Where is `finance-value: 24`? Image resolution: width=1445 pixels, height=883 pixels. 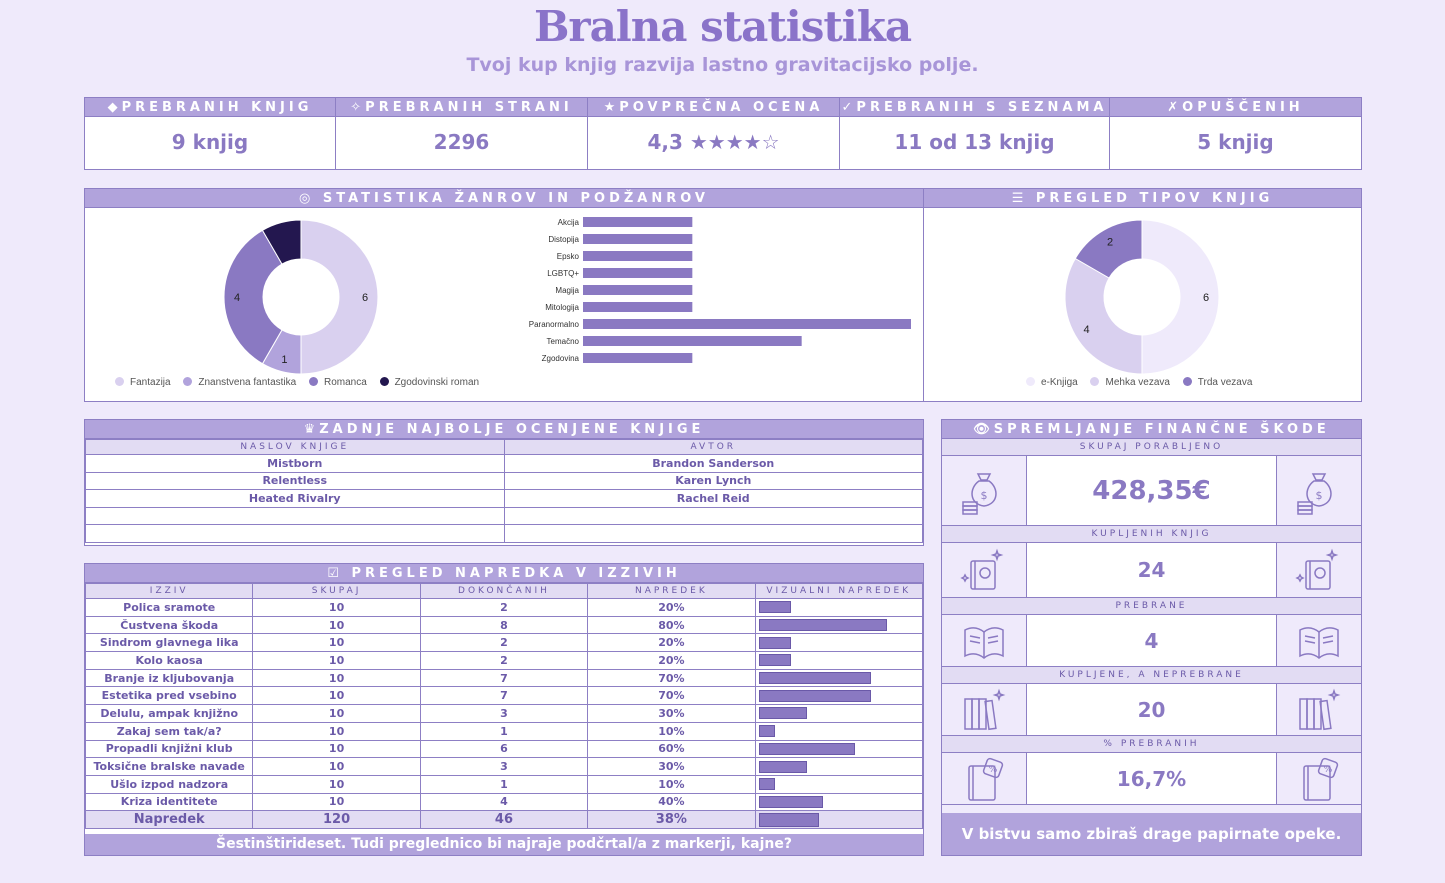
finance-value: 24 is located at coordinates (1151, 570).